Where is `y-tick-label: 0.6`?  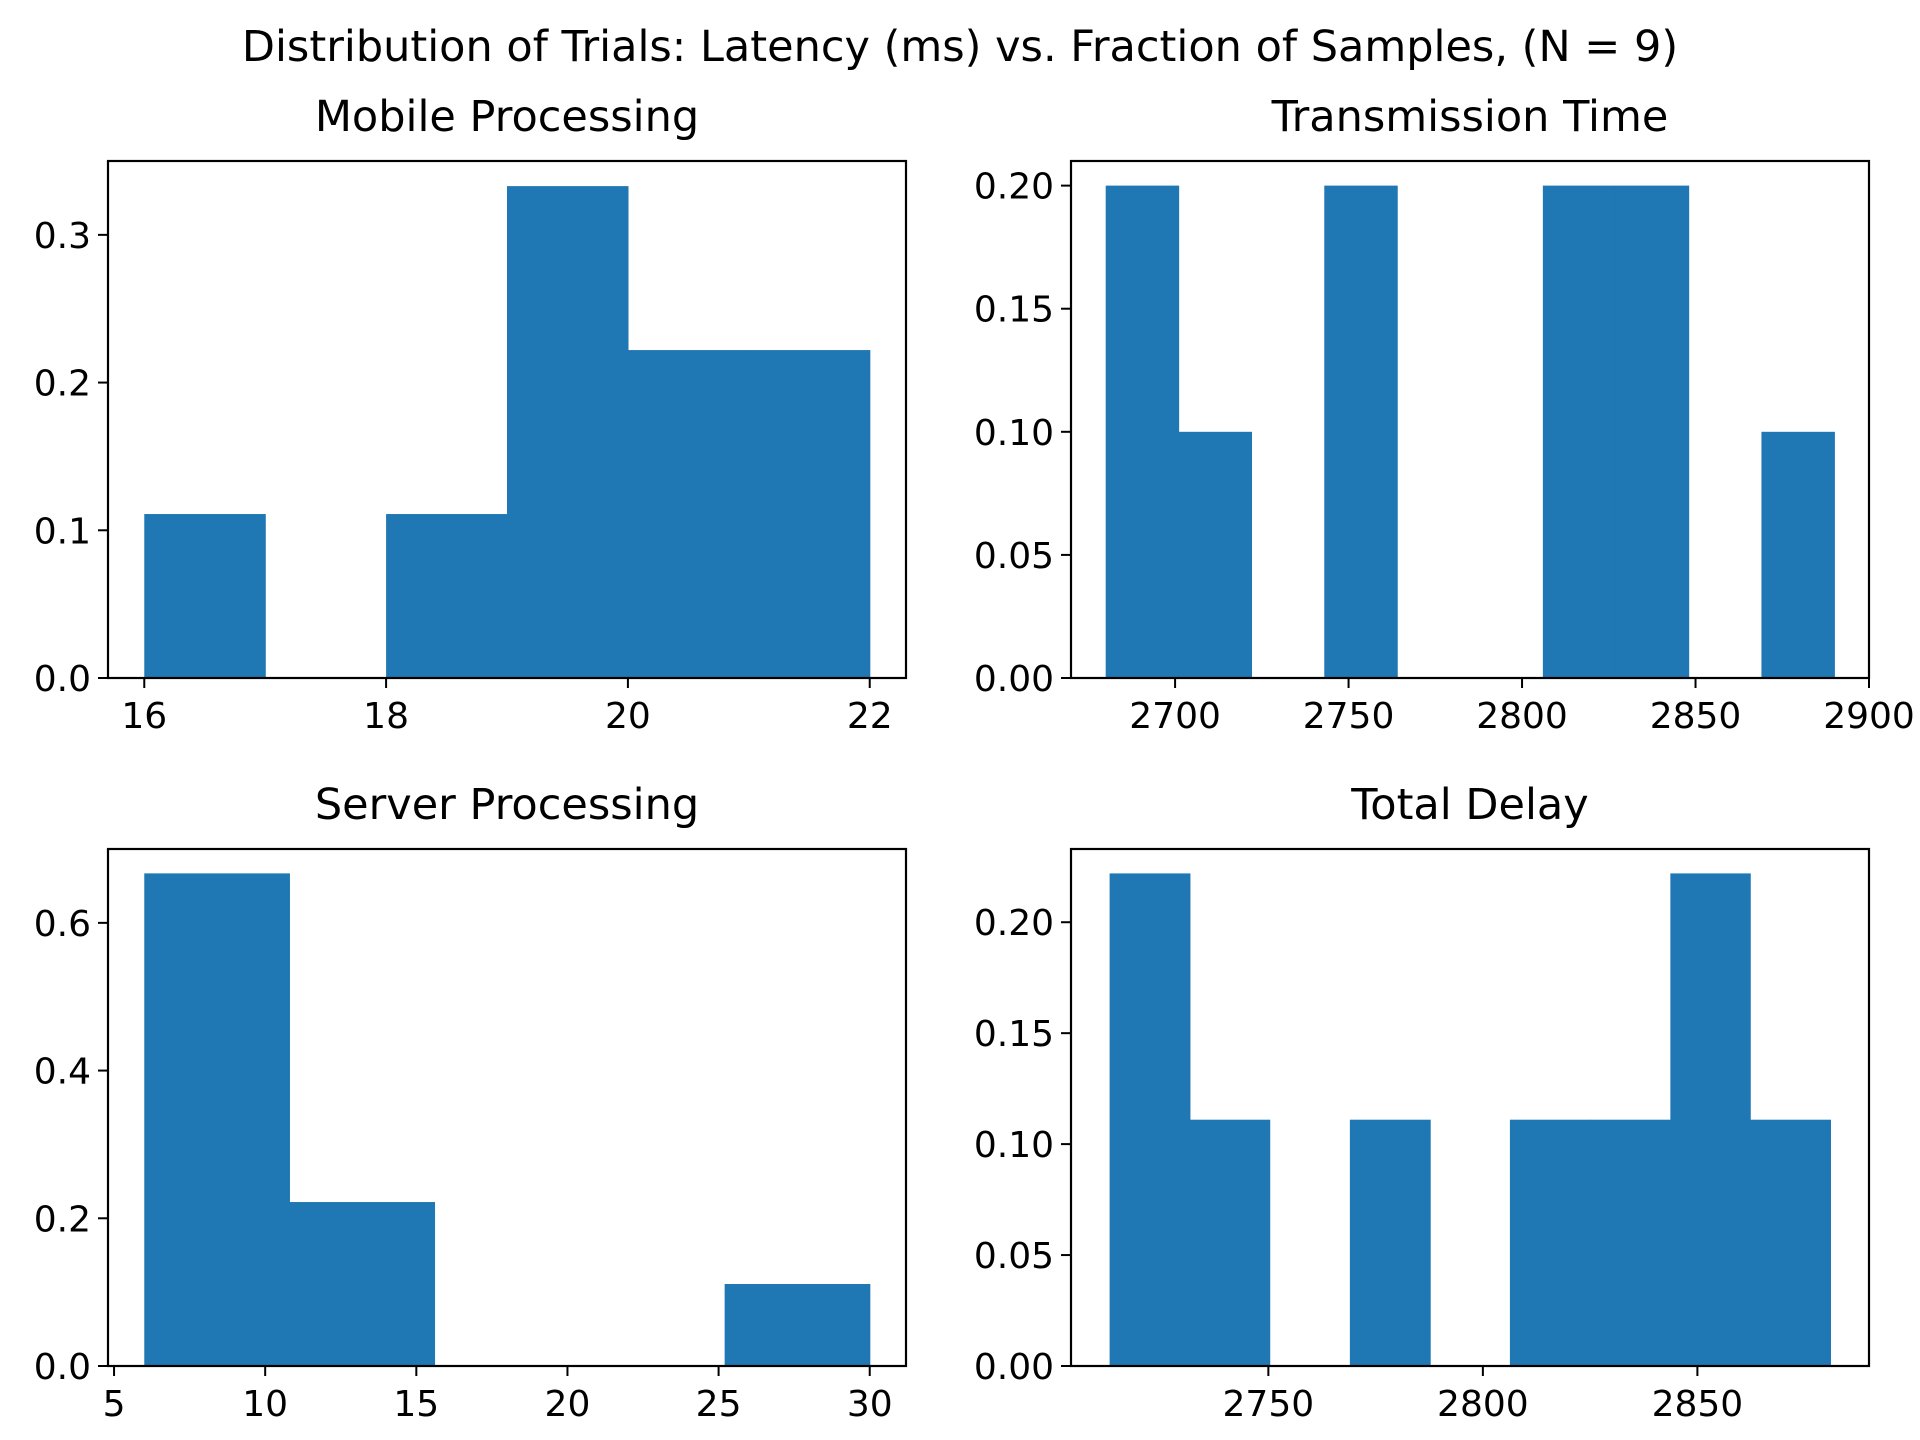
y-tick-label: 0.6 is located at coordinates (62, 924).